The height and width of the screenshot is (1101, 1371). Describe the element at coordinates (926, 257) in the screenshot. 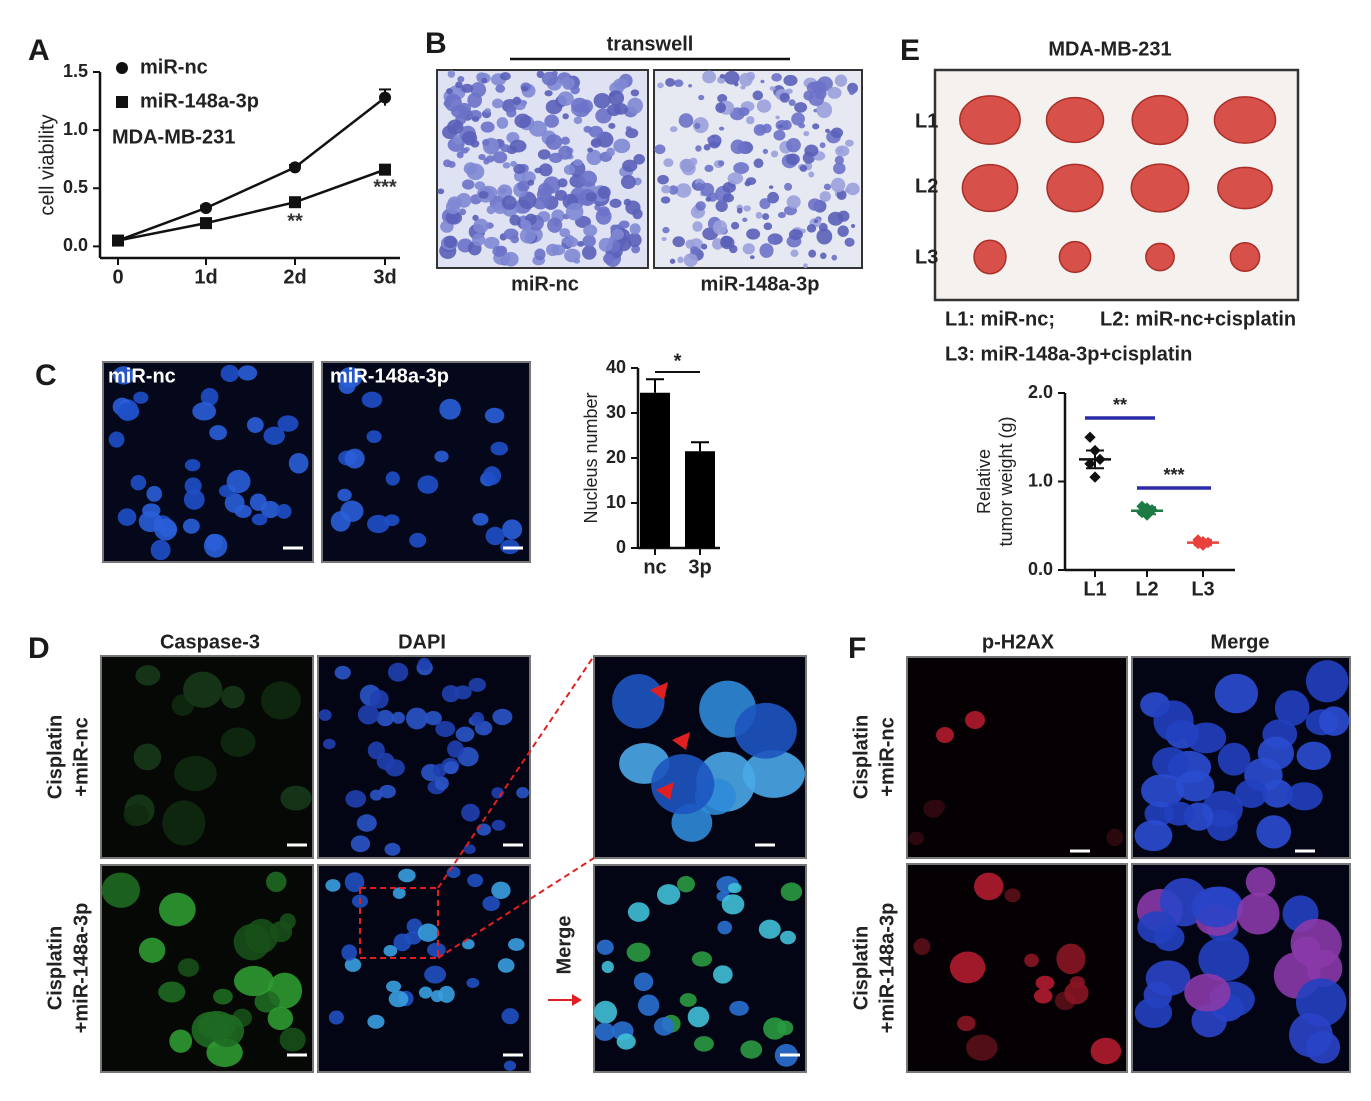

I see `row-label: L3` at that location.